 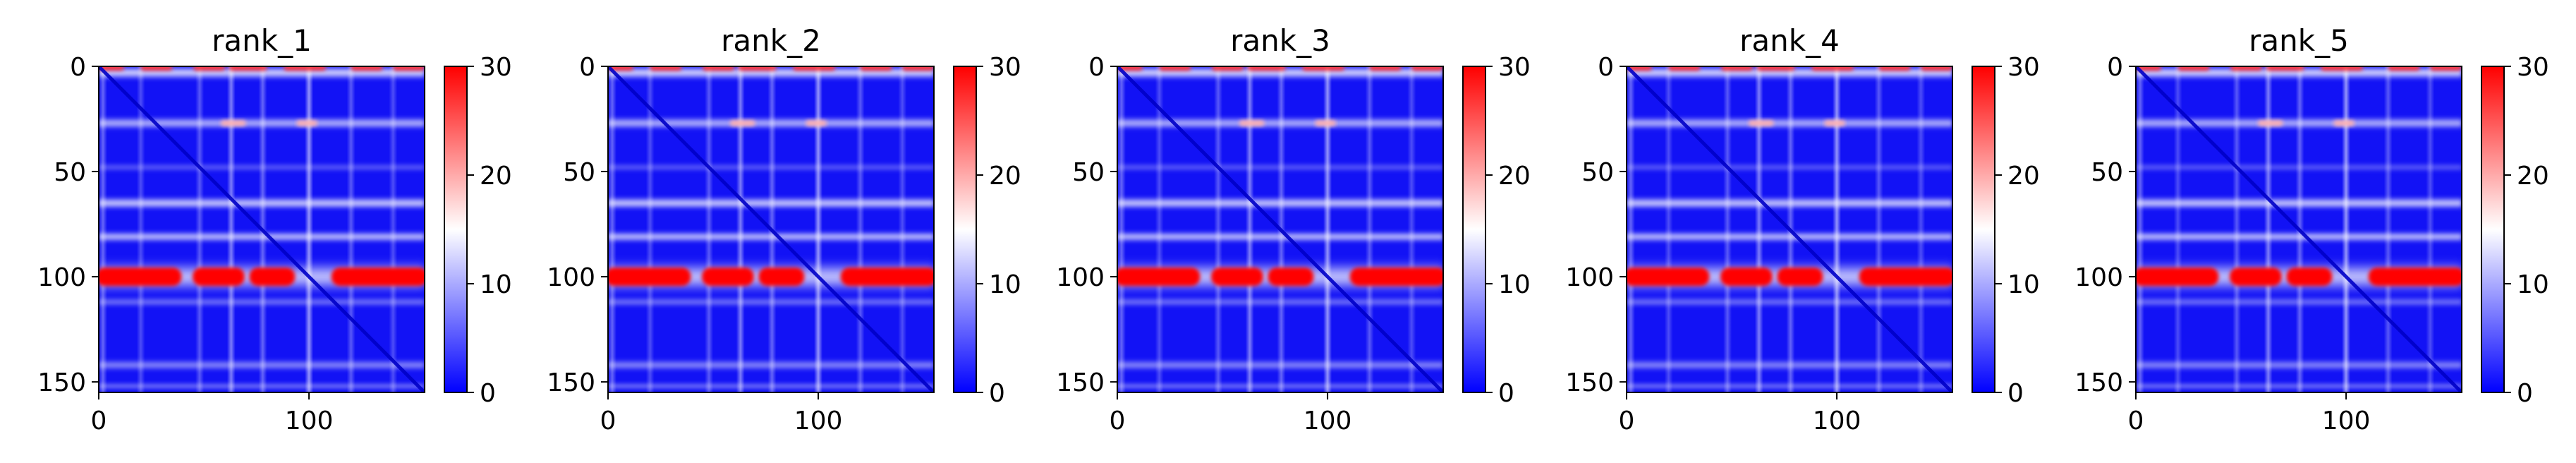 I want to click on chart-title: rank_2, so click(x=771, y=40).